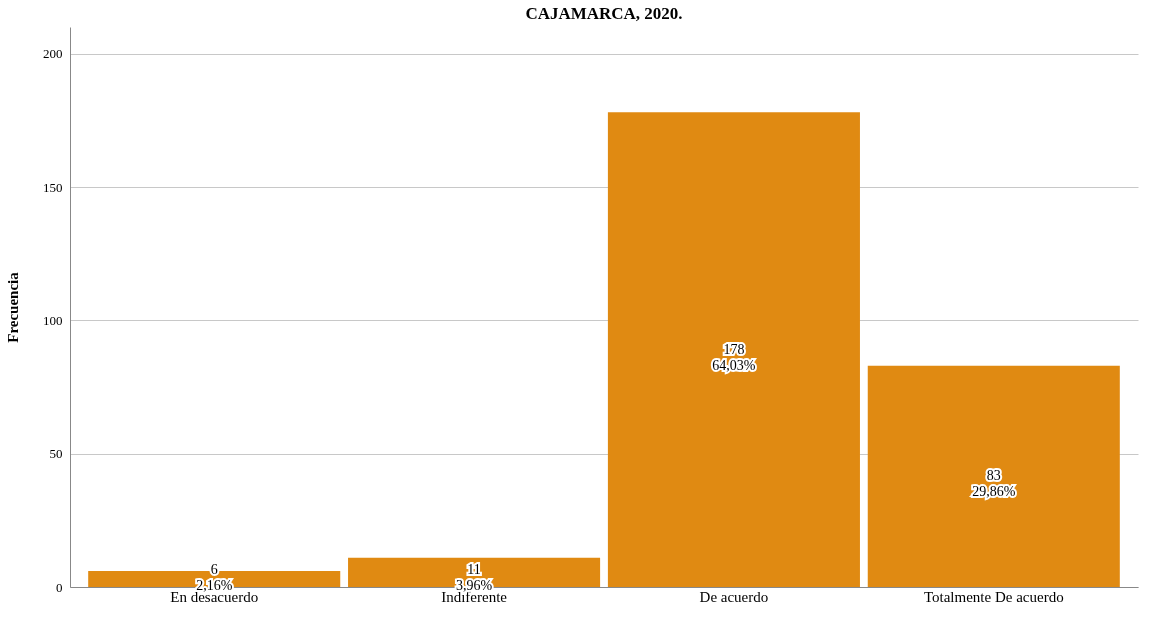 Image resolution: width=1163 pixels, height=628 pixels. I want to click on y-tick-label: 100, so click(53, 320).